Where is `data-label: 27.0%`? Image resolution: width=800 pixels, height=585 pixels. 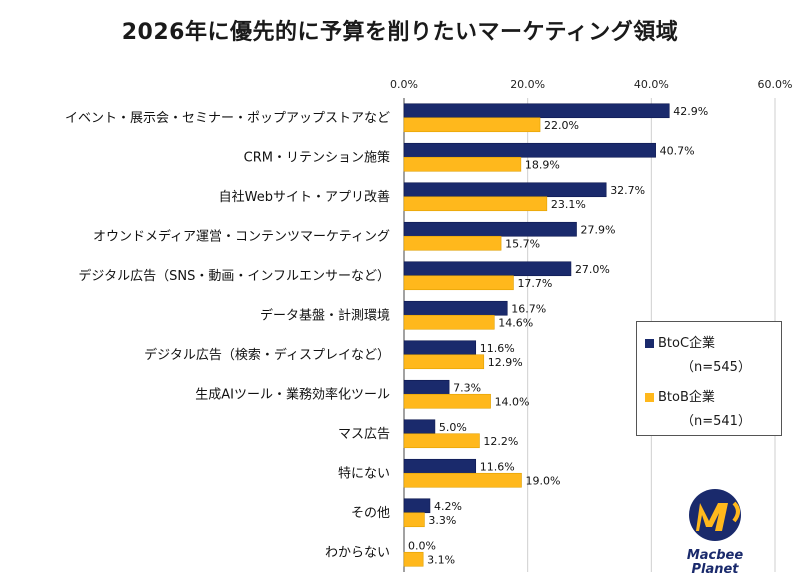
data-label: 27.0% is located at coordinates (592, 269).